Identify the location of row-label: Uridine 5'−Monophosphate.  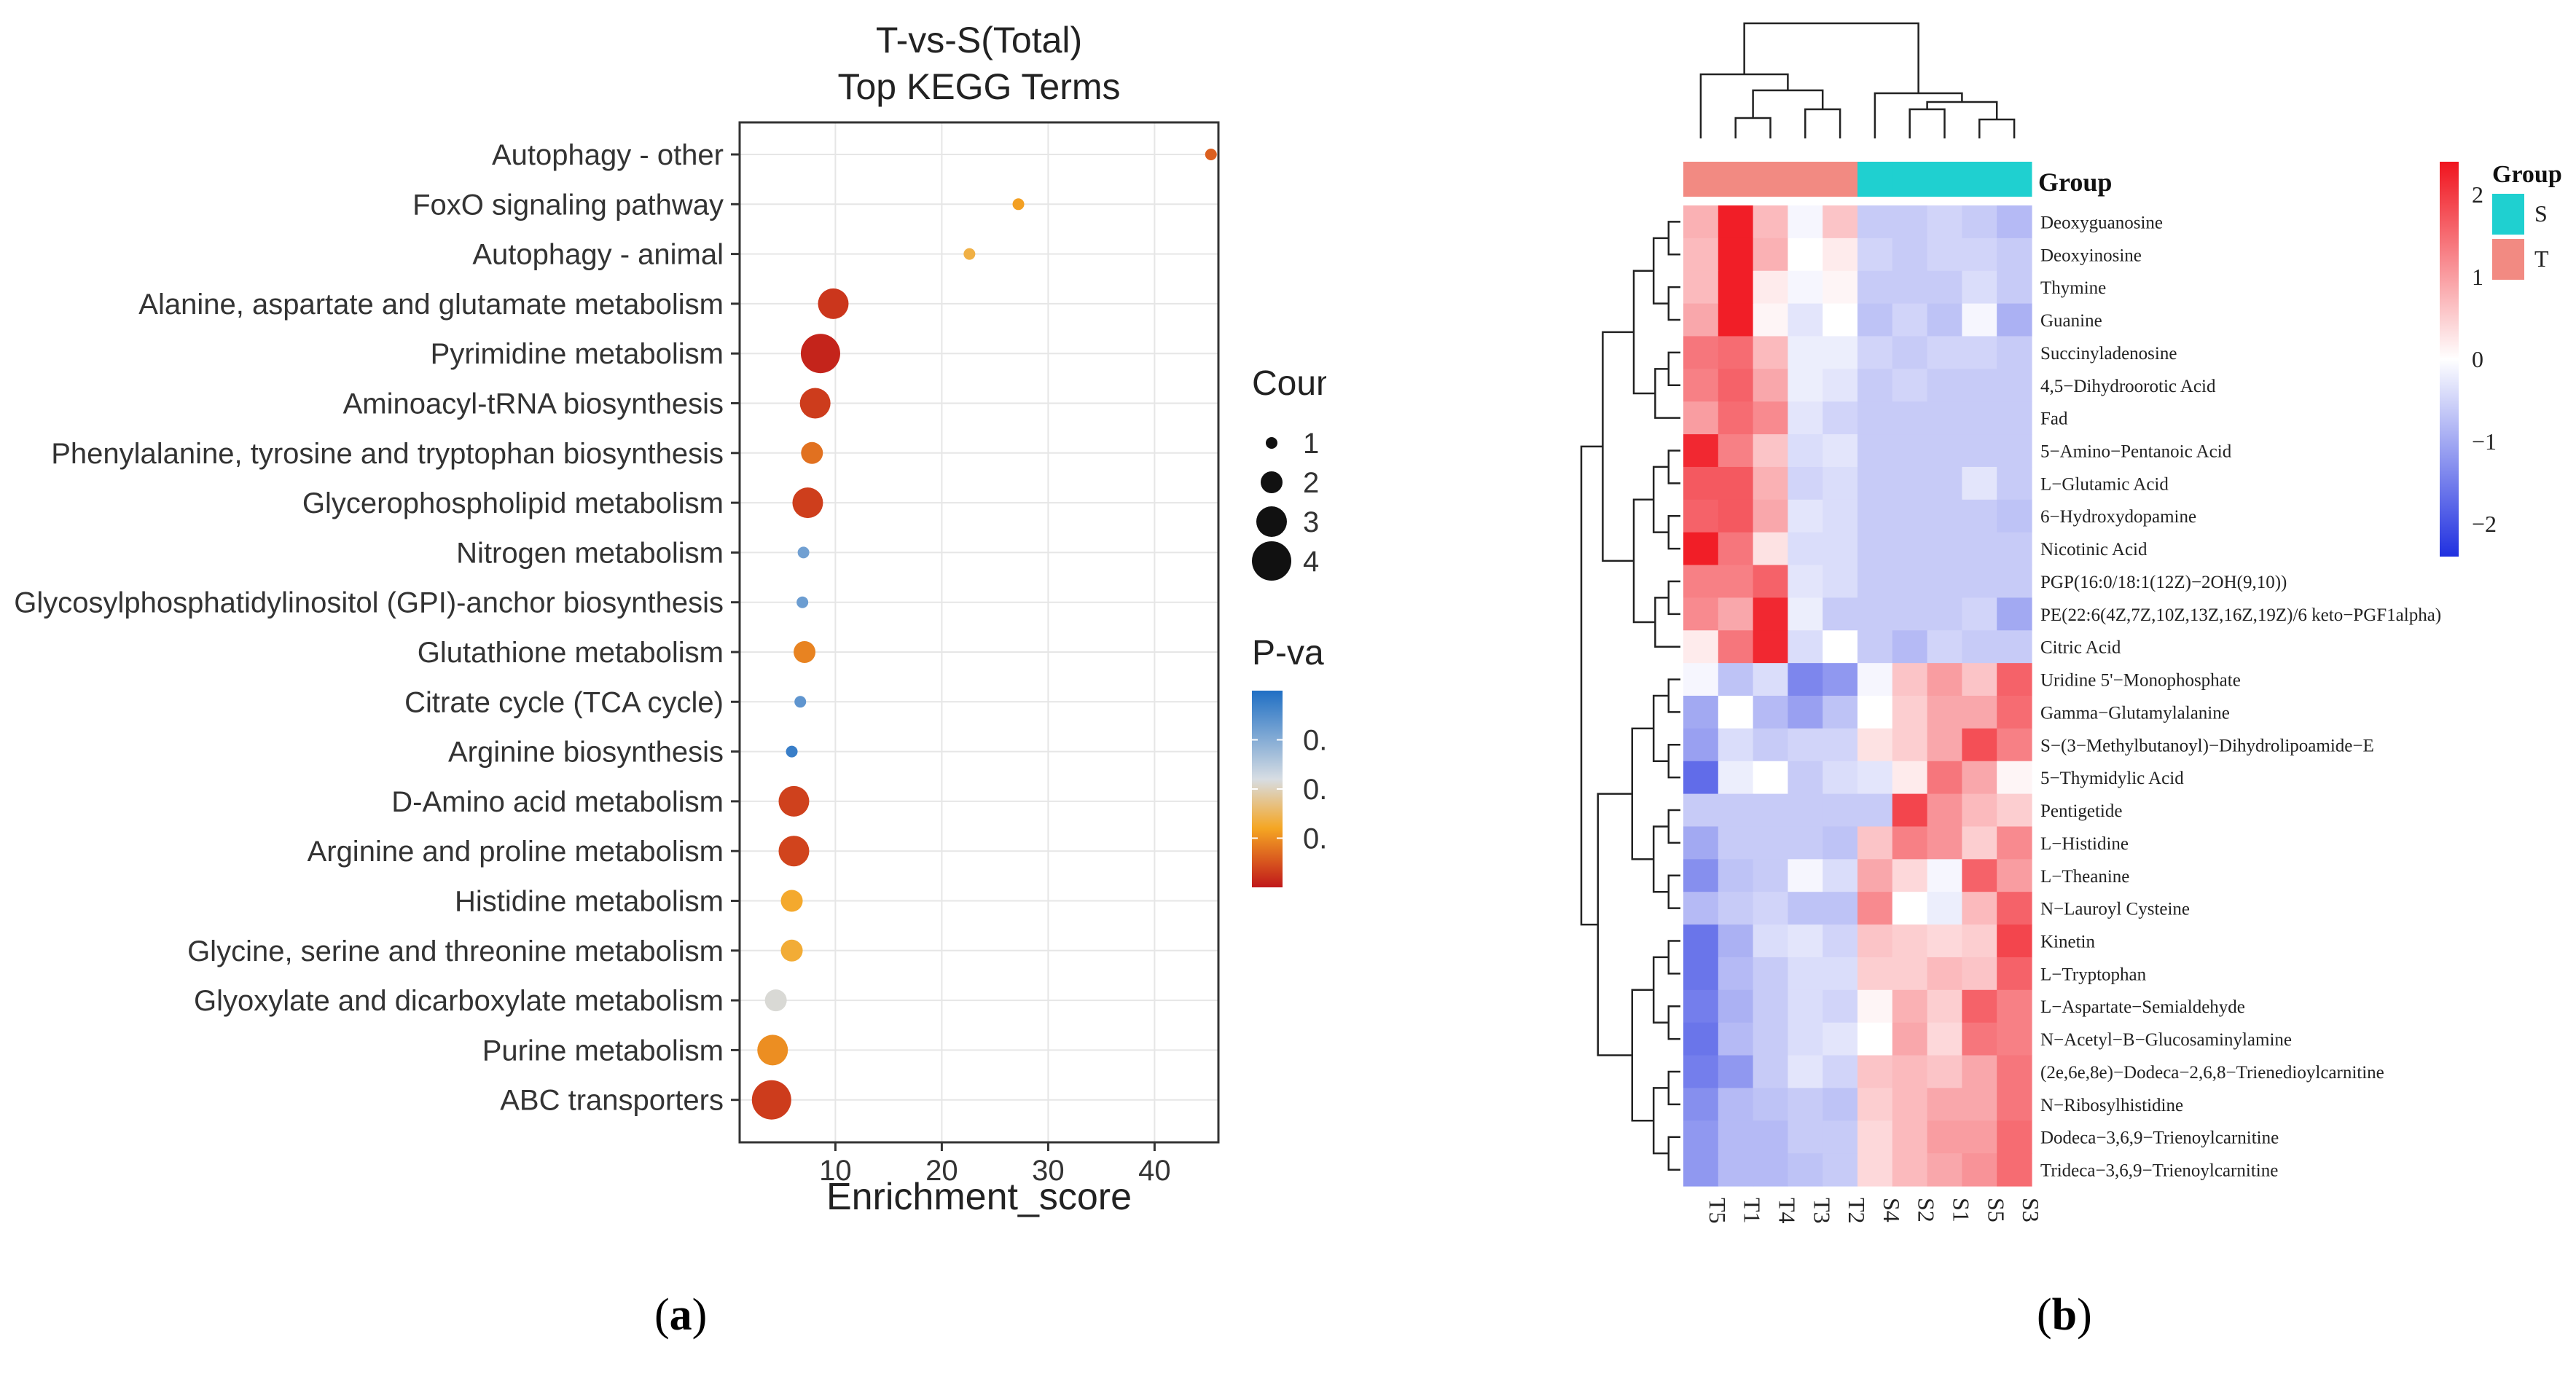
(2140, 681).